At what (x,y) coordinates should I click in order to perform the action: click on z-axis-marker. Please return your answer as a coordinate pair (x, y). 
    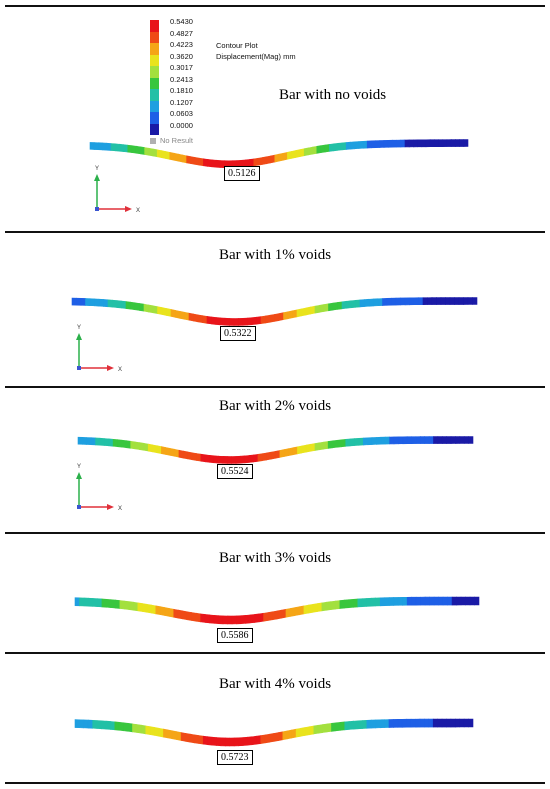
    Looking at the image, I should click on (79, 507).